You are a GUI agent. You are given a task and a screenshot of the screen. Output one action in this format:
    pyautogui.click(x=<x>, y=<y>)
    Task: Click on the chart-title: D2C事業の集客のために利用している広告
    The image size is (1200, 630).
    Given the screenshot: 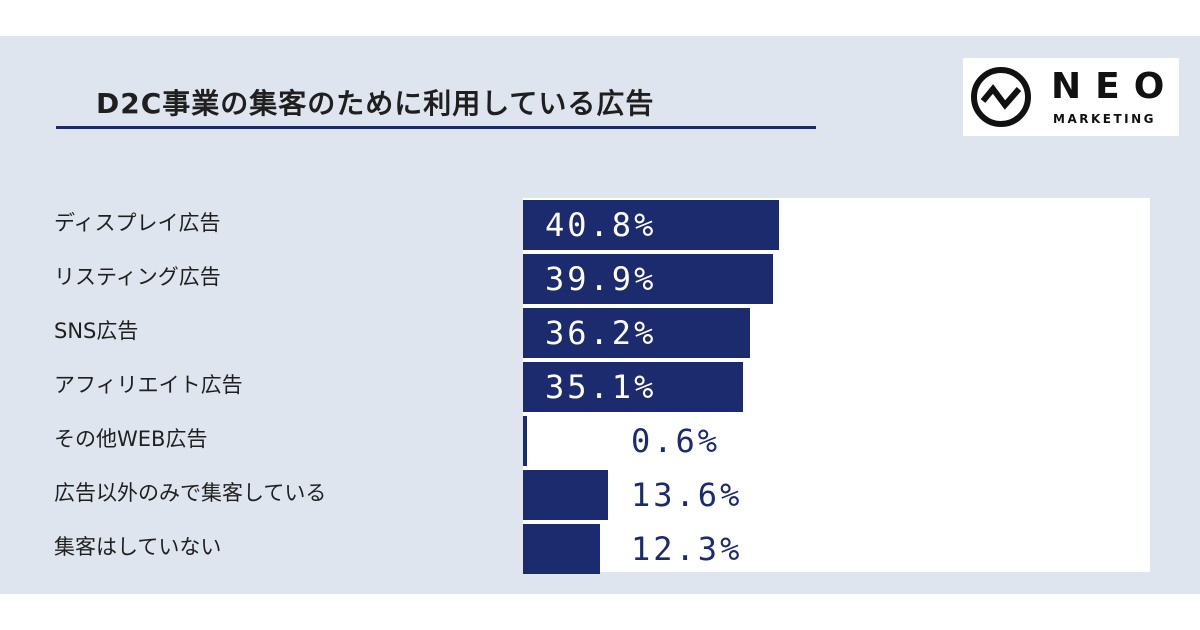 What is the action you would take?
    pyautogui.click(x=375, y=103)
    